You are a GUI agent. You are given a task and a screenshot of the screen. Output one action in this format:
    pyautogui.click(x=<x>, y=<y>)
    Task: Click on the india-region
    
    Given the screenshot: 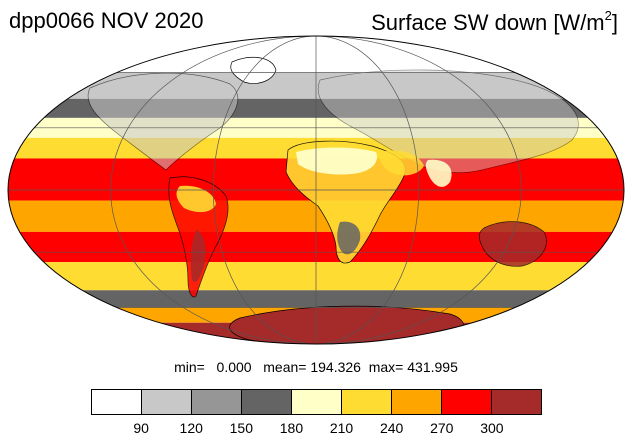 What is the action you would take?
    pyautogui.click(x=438, y=173)
    